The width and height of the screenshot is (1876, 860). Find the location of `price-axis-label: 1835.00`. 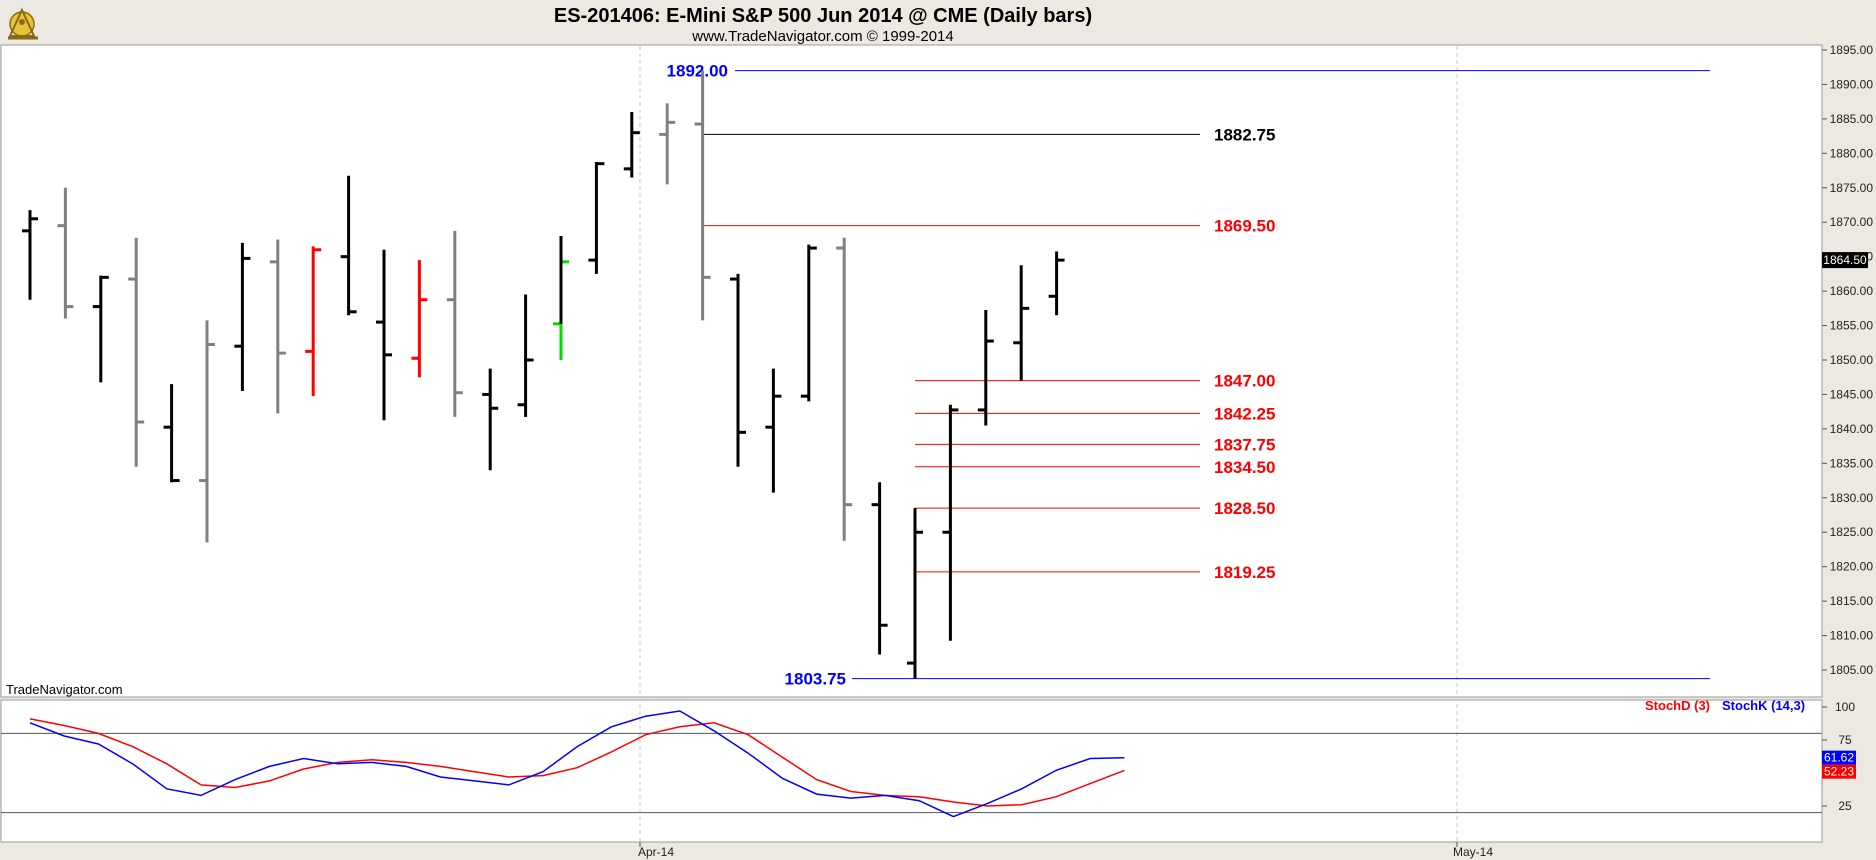

price-axis-label: 1835.00 is located at coordinates (1852, 463).